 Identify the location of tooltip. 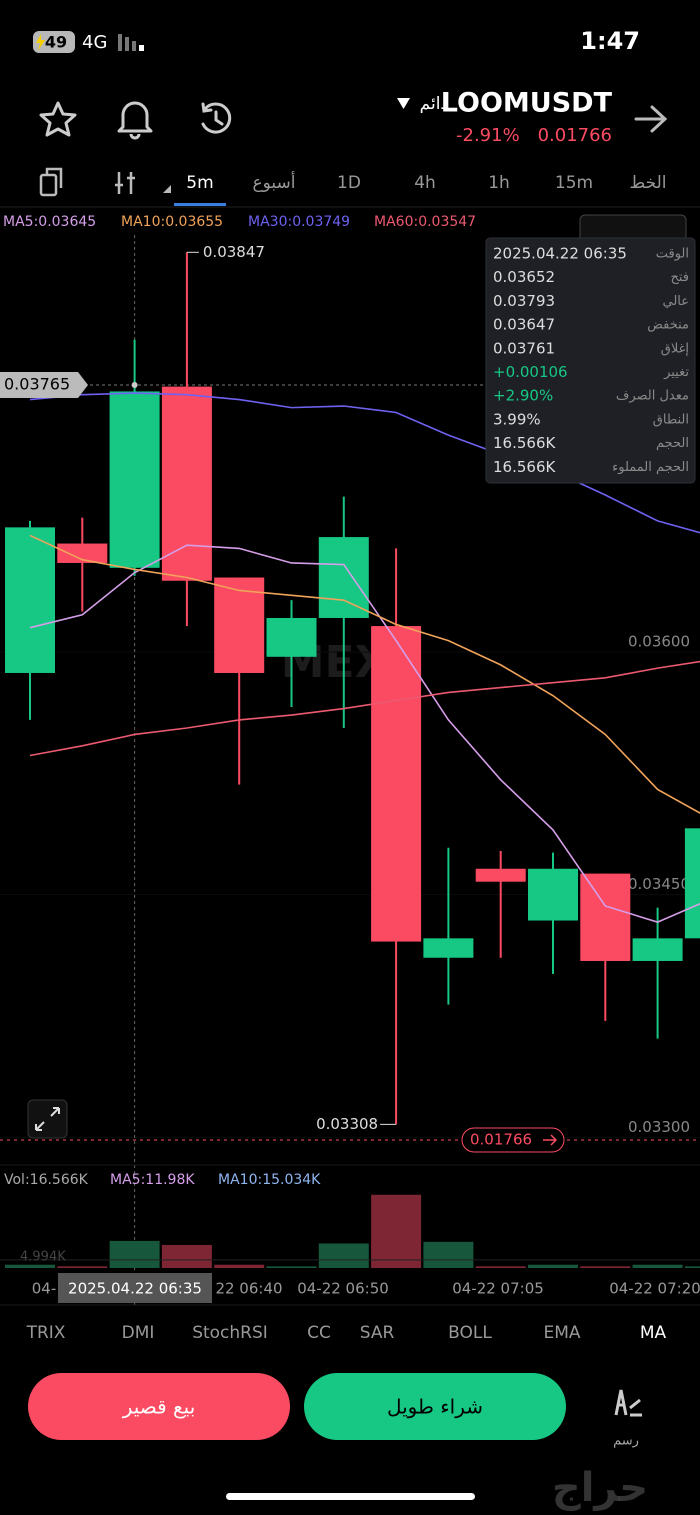
(590, 360).